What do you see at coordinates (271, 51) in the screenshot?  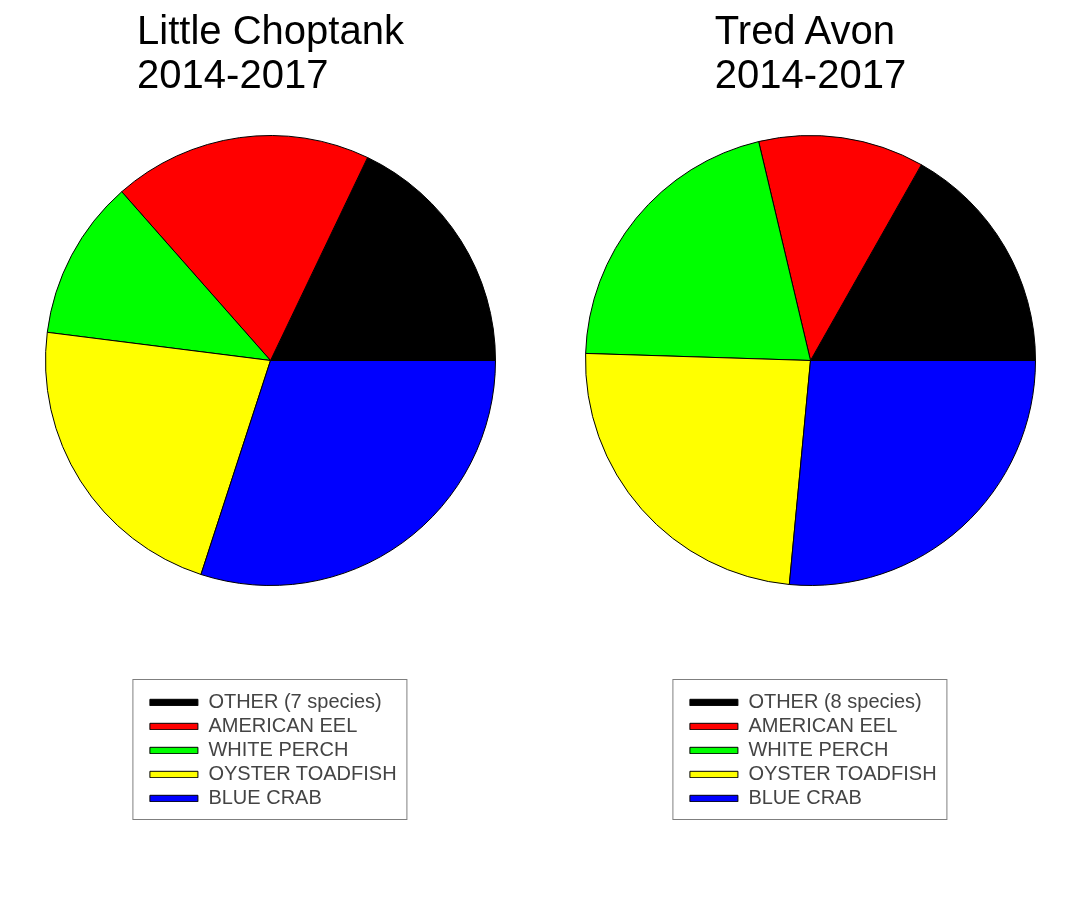 I see `chart-title: Little Choptank 2014-2017` at bounding box center [271, 51].